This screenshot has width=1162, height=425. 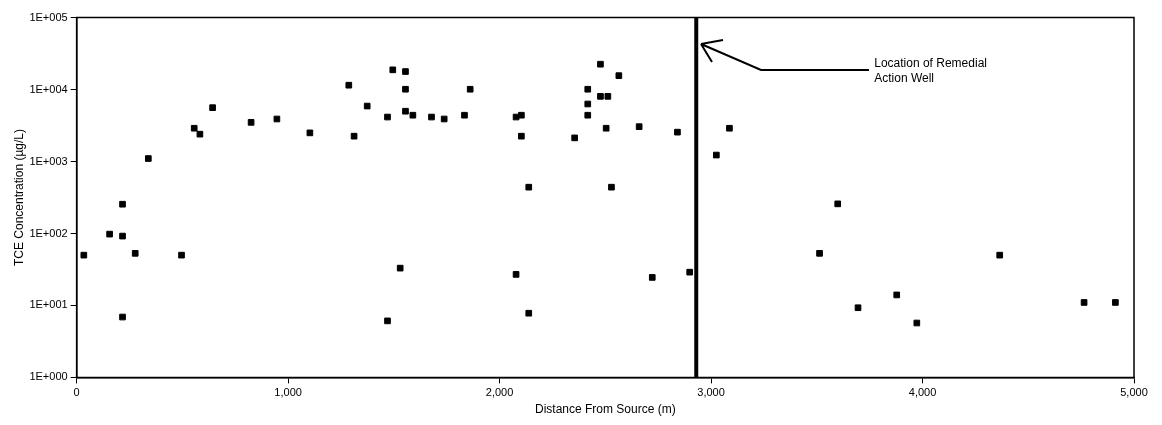 What do you see at coordinates (499, 392) in the screenshot?
I see `x-tick-label: 2,000` at bounding box center [499, 392].